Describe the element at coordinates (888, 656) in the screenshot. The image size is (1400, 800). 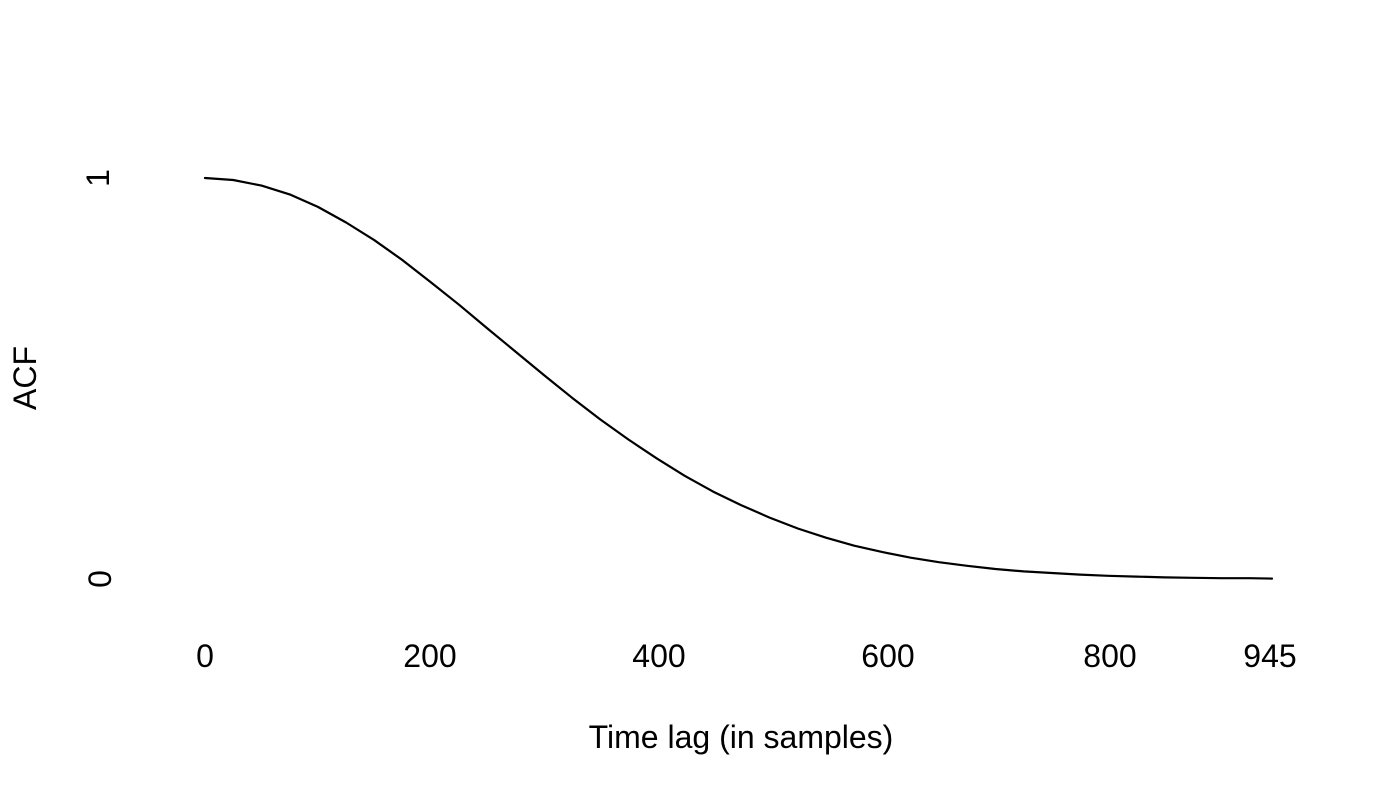
I see `x-tick-label-600: 600` at that location.